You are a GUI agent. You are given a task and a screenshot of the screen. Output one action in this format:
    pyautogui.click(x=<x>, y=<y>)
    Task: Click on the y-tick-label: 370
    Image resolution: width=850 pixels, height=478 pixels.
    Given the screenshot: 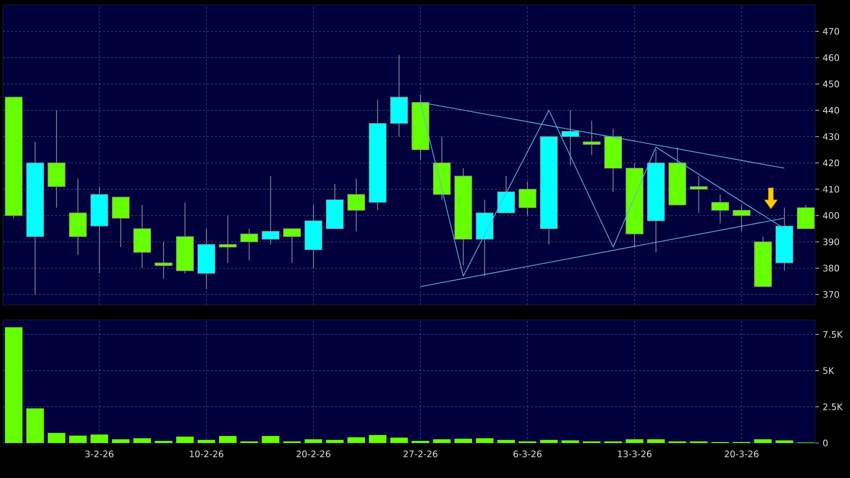 What is the action you would take?
    pyautogui.click(x=831, y=294)
    